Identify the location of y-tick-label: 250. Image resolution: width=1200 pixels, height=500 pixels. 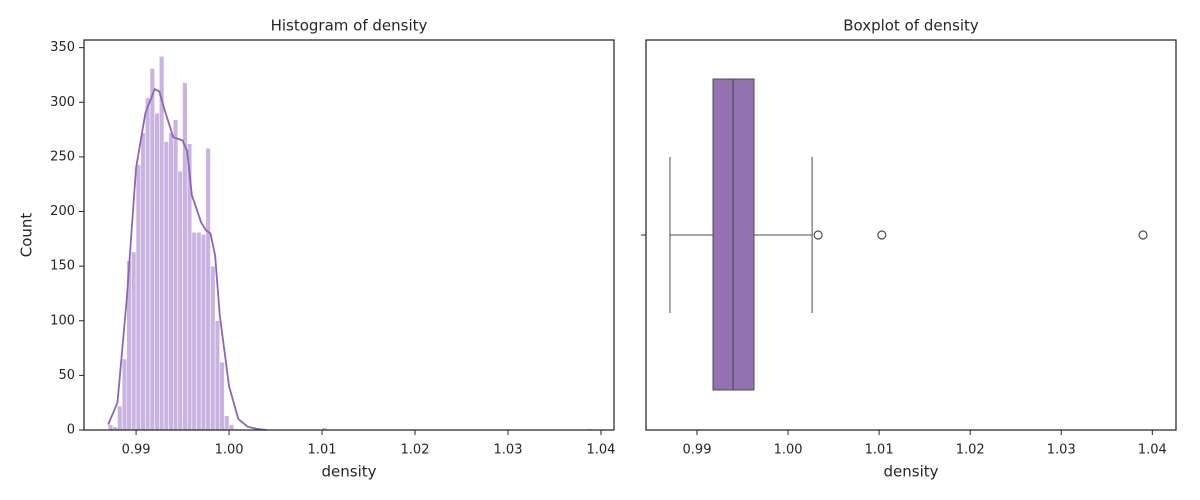
(62, 156).